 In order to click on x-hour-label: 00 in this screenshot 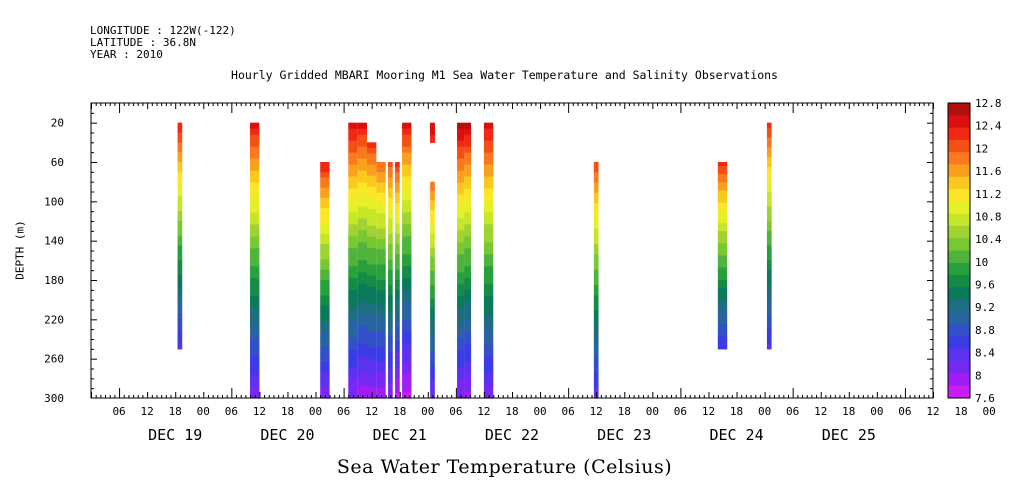, I will do `click(989, 411)`.